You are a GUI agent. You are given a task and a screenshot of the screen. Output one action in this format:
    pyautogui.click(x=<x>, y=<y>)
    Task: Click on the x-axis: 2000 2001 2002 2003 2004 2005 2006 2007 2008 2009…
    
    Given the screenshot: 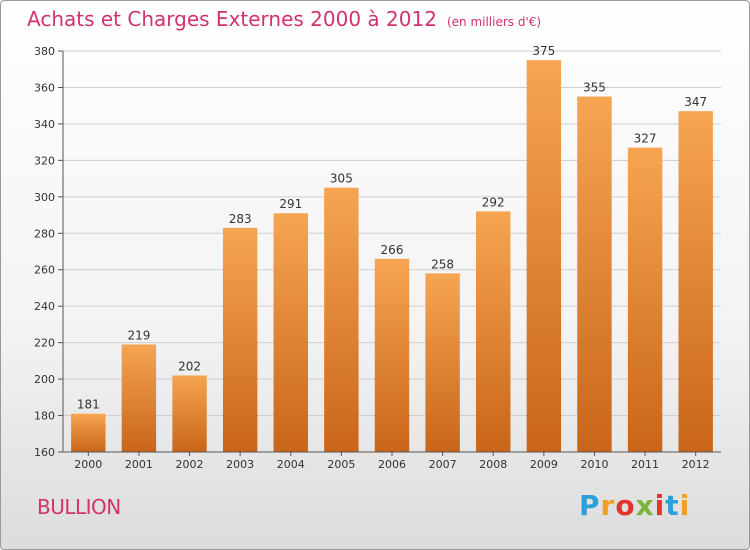 What is the action you would take?
    pyautogui.click(x=392, y=461)
    